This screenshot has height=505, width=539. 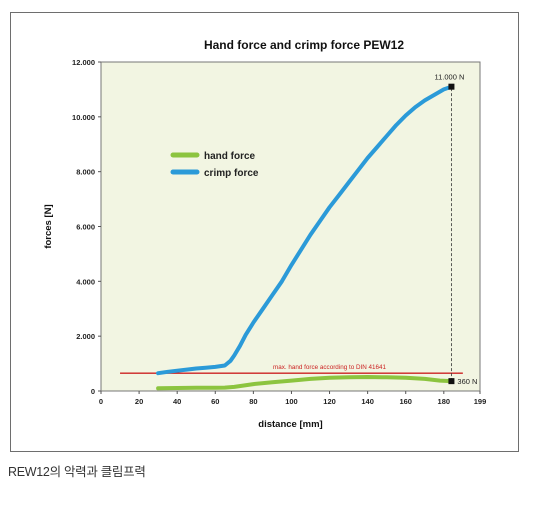 What do you see at coordinates (101, 401) in the screenshot?
I see `x-tick-label: 0` at bounding box center [101, 401].